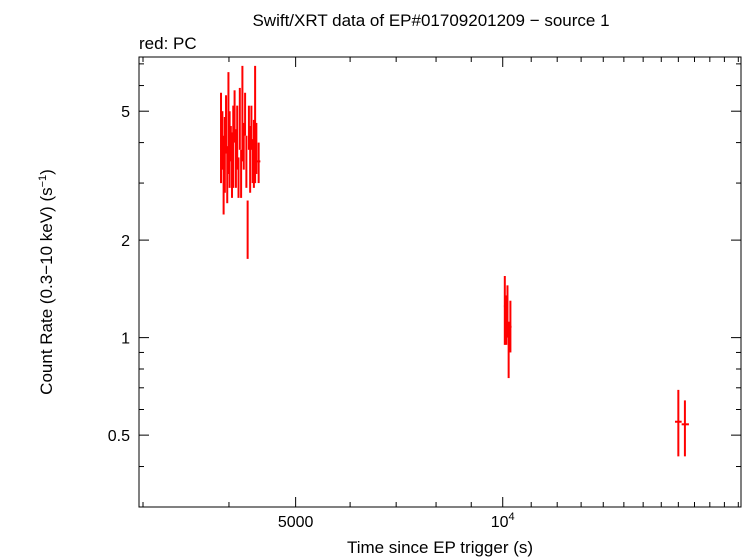  Describe the element at coordinates (296, 522) in the screenshot. I see `x-tick-label: 5000` at that location.